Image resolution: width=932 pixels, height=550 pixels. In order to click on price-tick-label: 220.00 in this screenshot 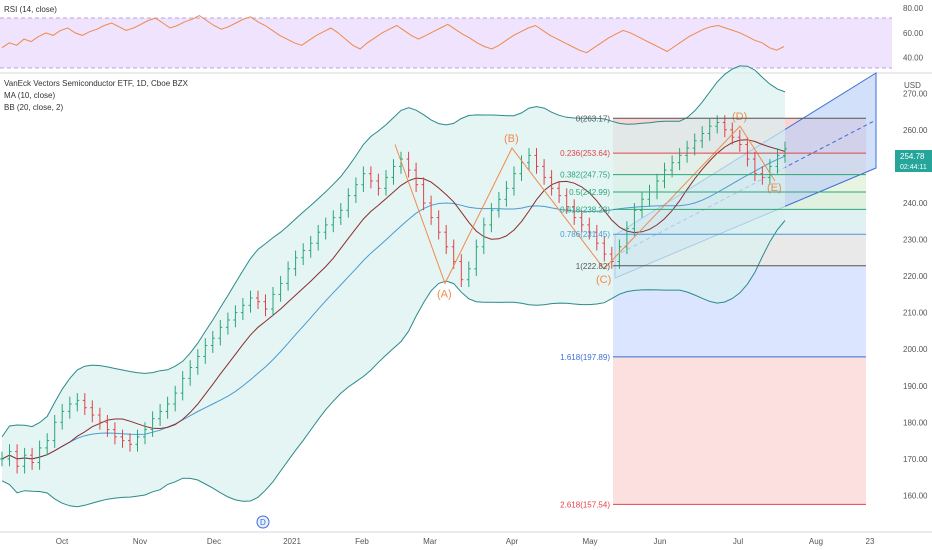, I will do `click(915, 276)`.